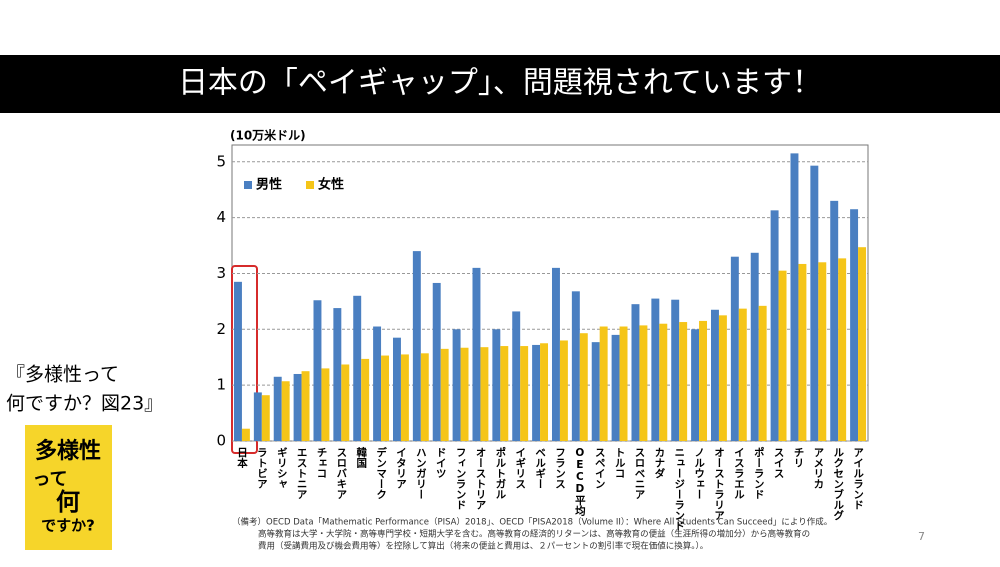  I want to click on book-caption: 『多様性って, so click(62, 375).